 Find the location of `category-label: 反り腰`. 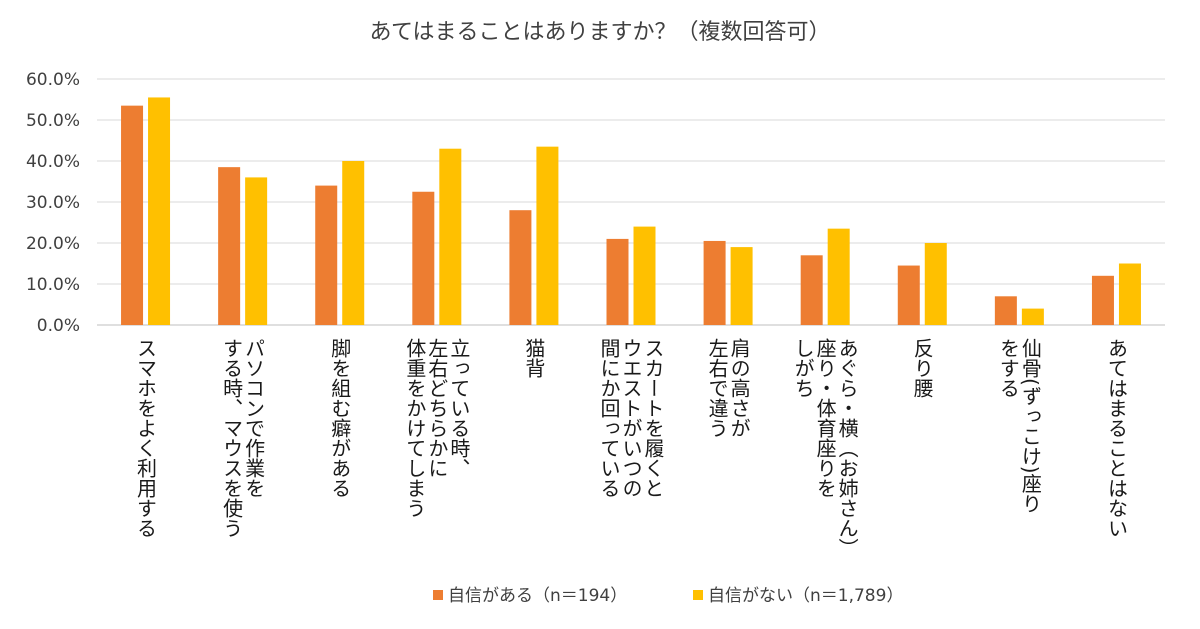

category-label: 反り腰 is located at coordinates (922, 368).